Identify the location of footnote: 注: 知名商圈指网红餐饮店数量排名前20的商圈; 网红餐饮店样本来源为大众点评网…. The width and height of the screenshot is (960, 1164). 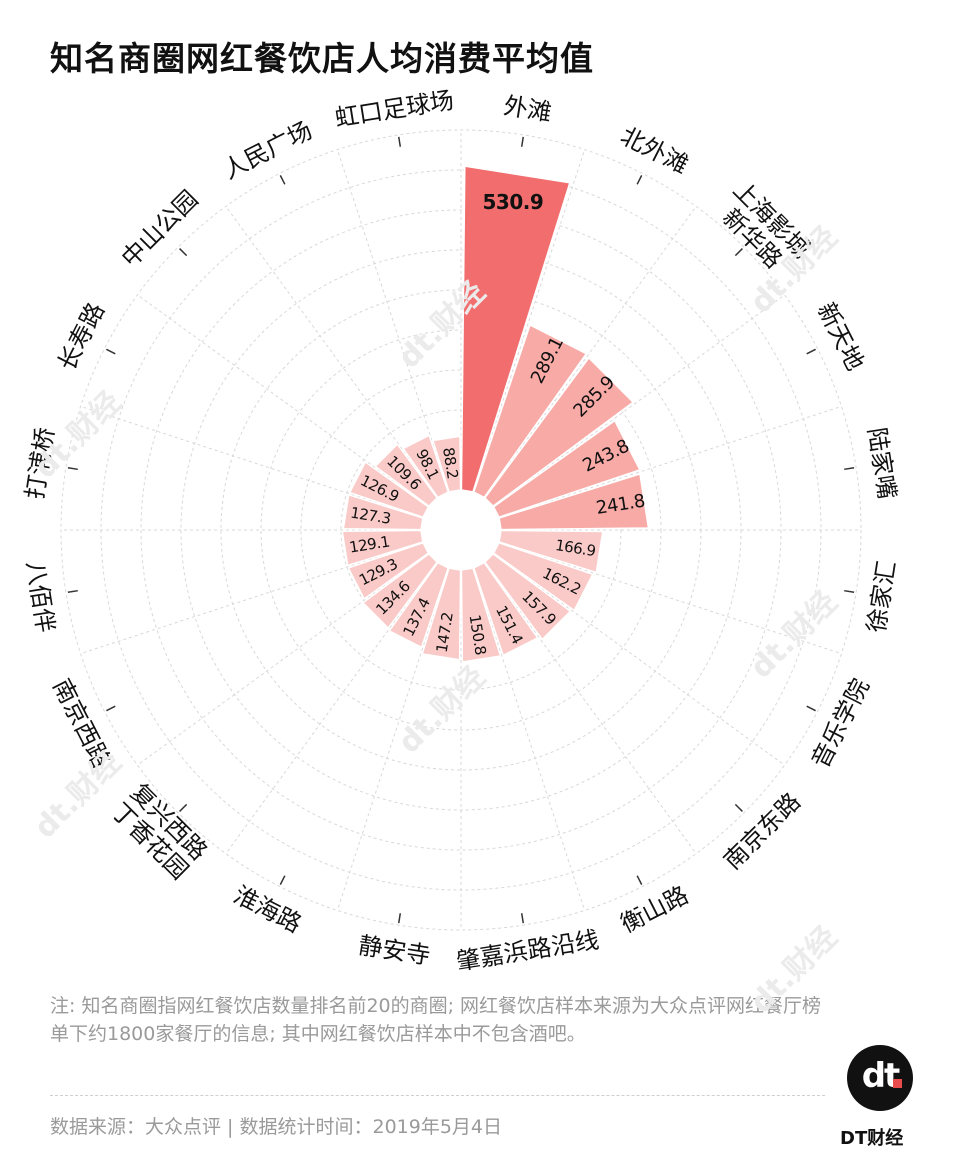
(436, 1020).